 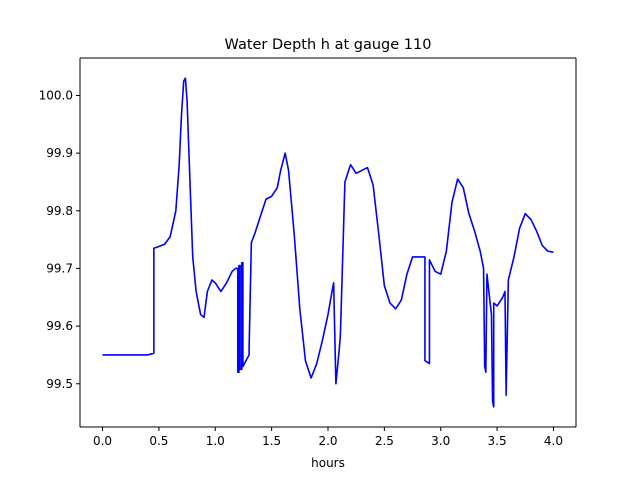 What do you see at coordinates (102, 441) in the screenshot?
I see `x-tick-label: 0.0` at bounding box center [102, 441].